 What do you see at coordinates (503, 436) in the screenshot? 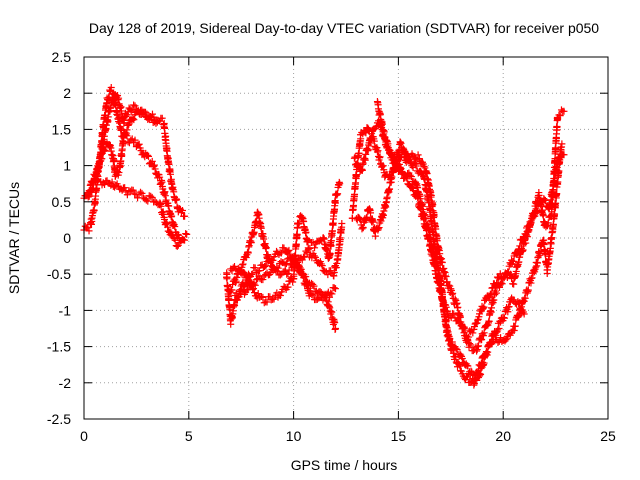
I see `x-tick-label: 20` at bounding box center [503, 436].